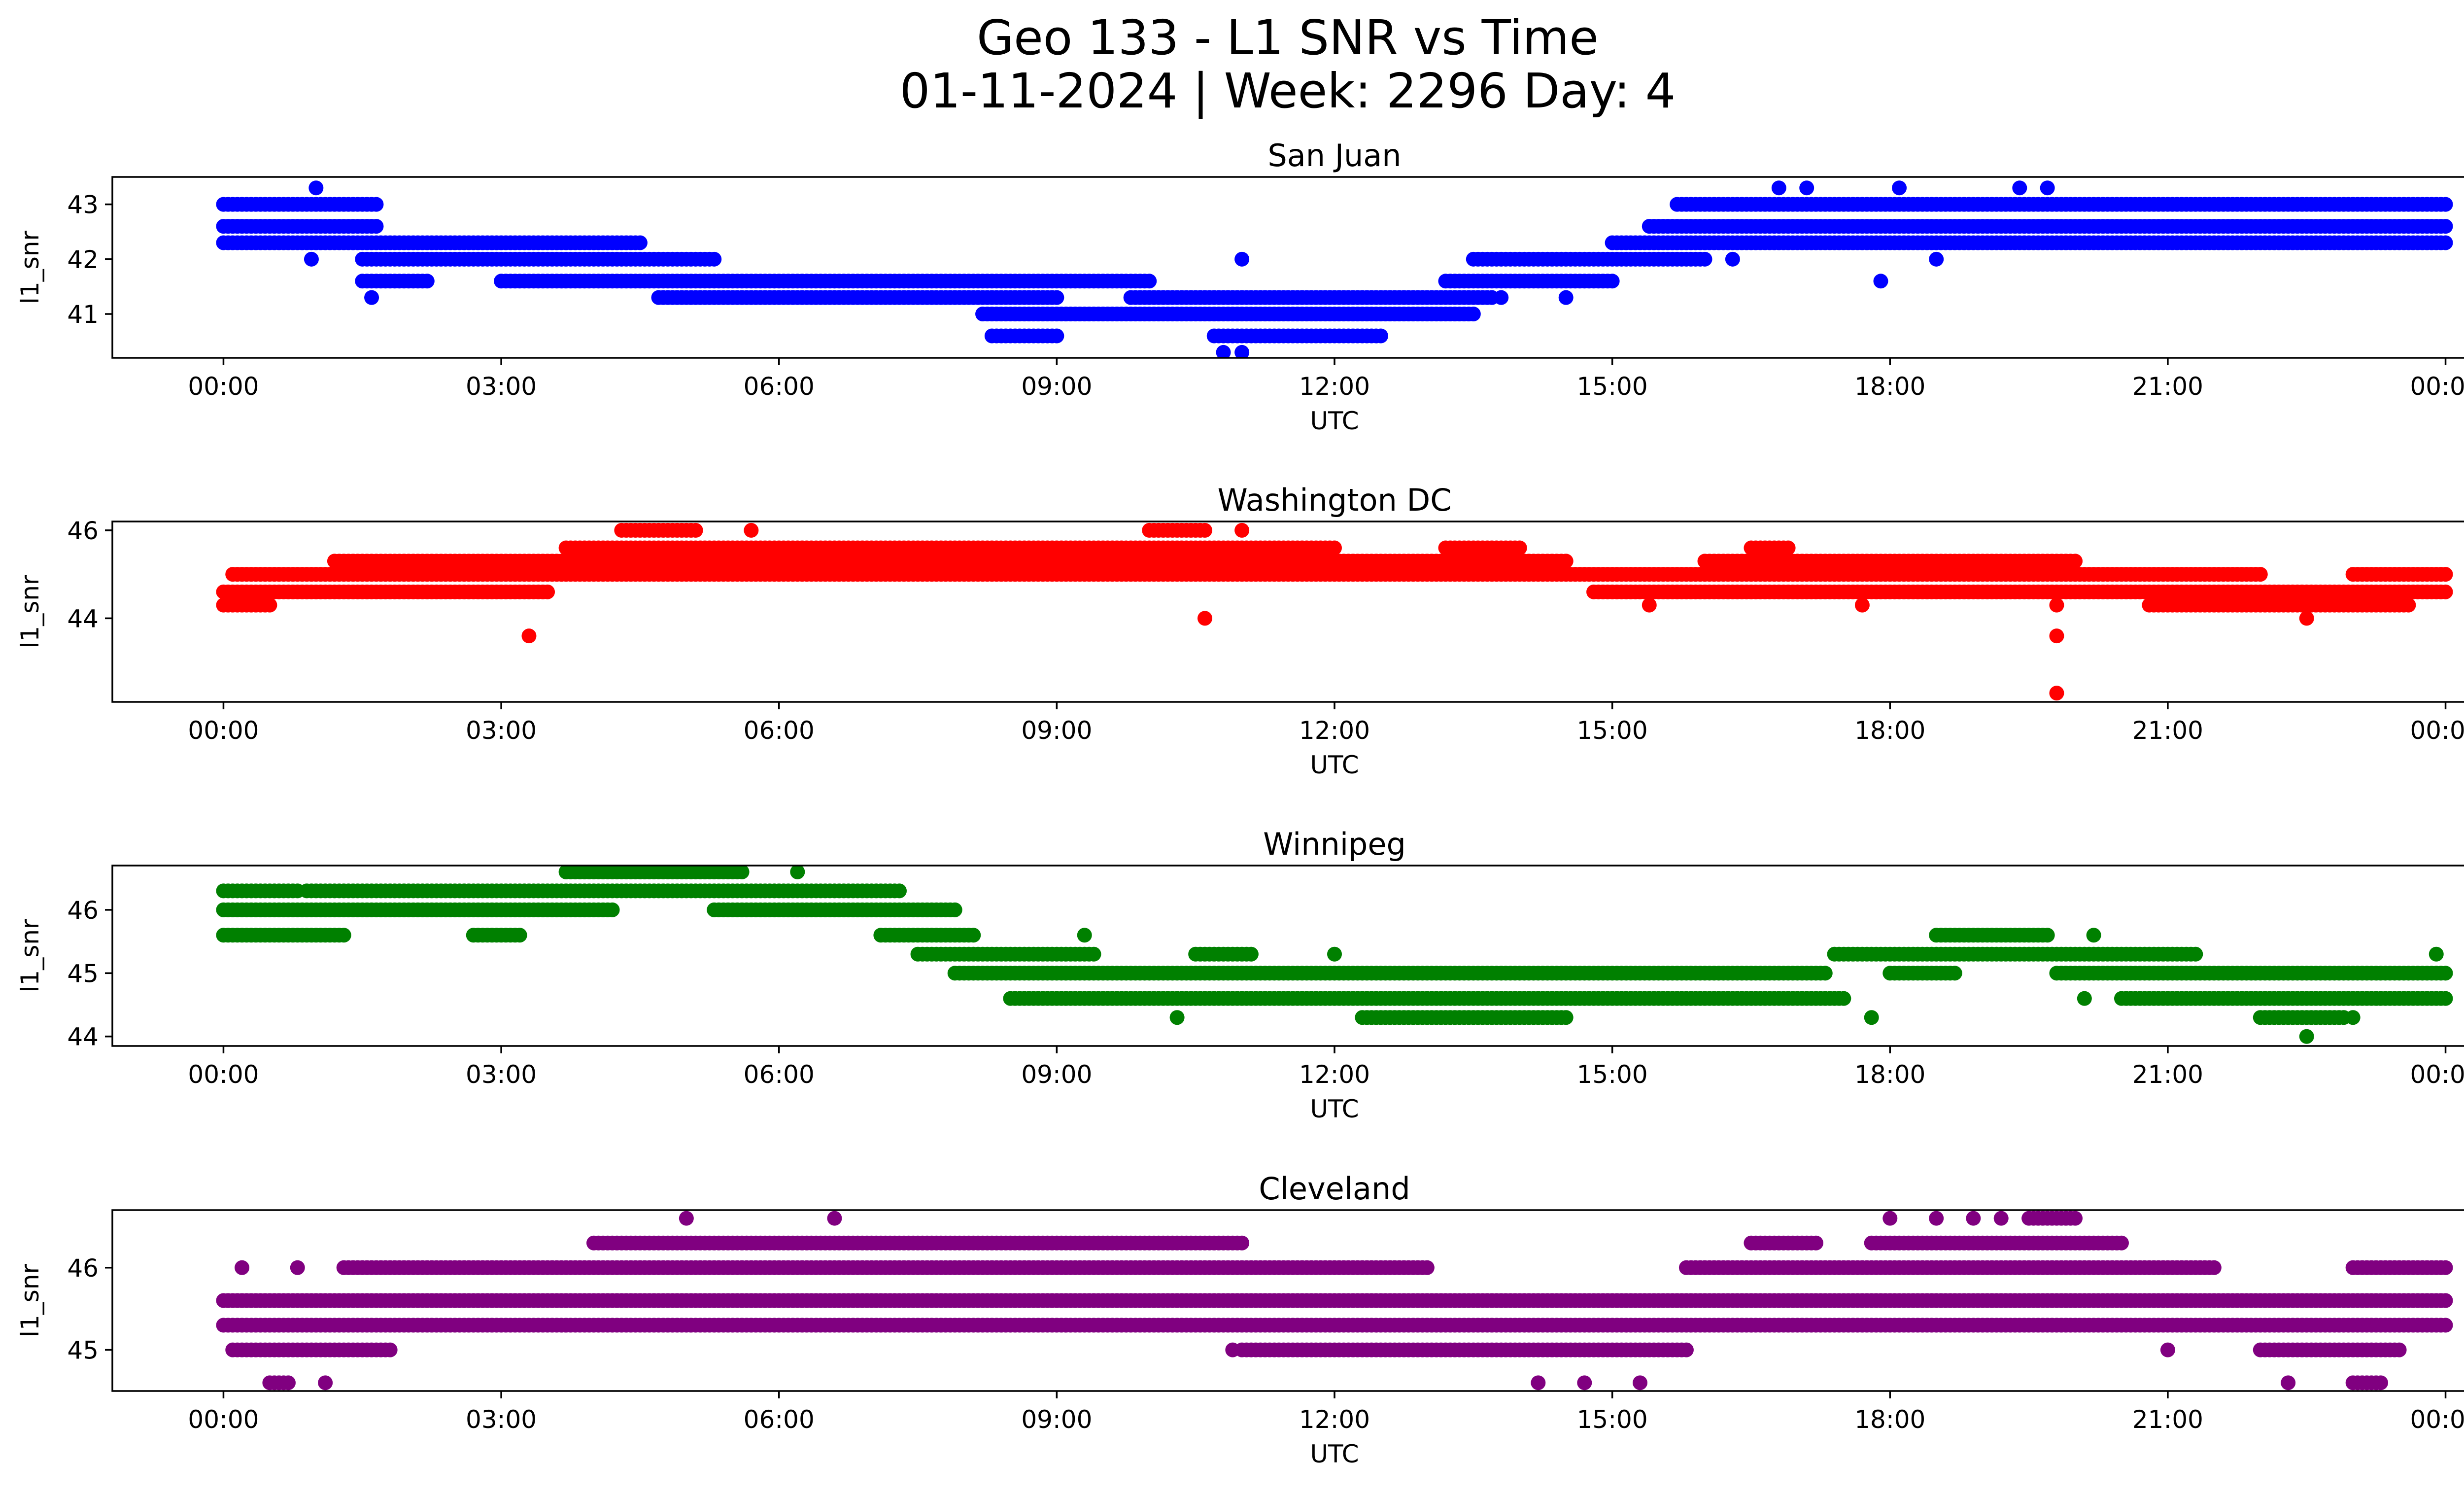  Describe the element at coordinates (1334, 1301) in the screenshot. I see `scatter-points-cleveland` at that location.